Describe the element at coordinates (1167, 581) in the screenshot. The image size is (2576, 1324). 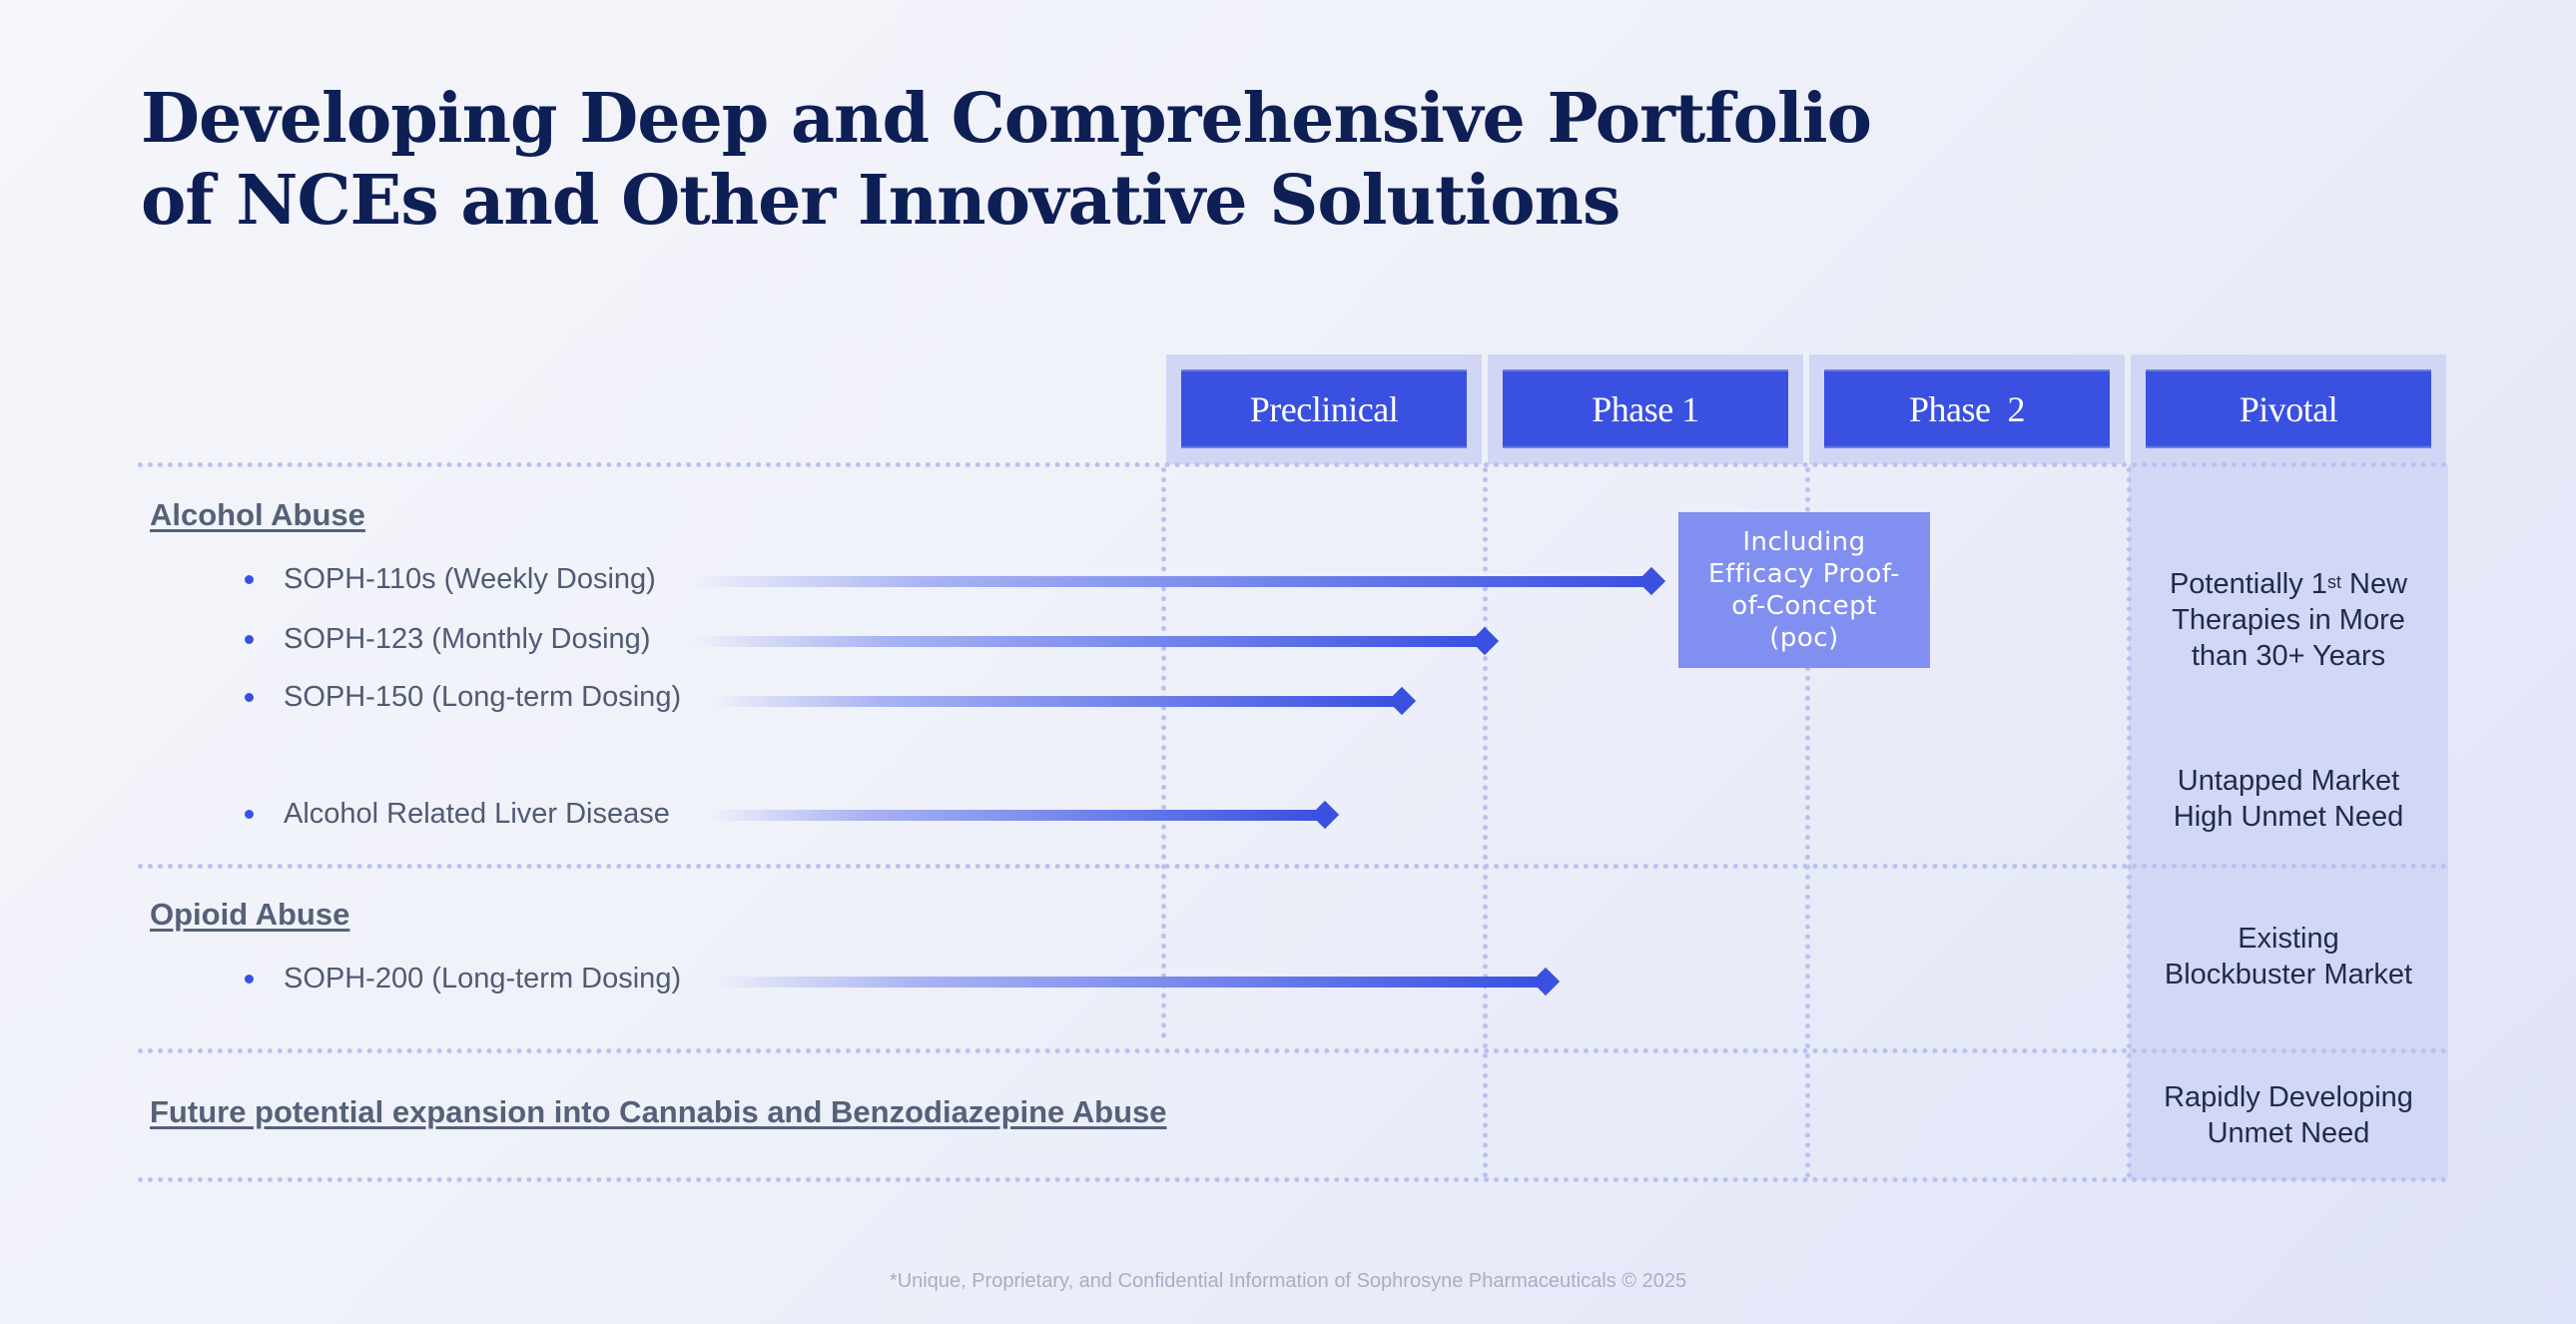
I see `progress-bar-soph-110s` at that location.